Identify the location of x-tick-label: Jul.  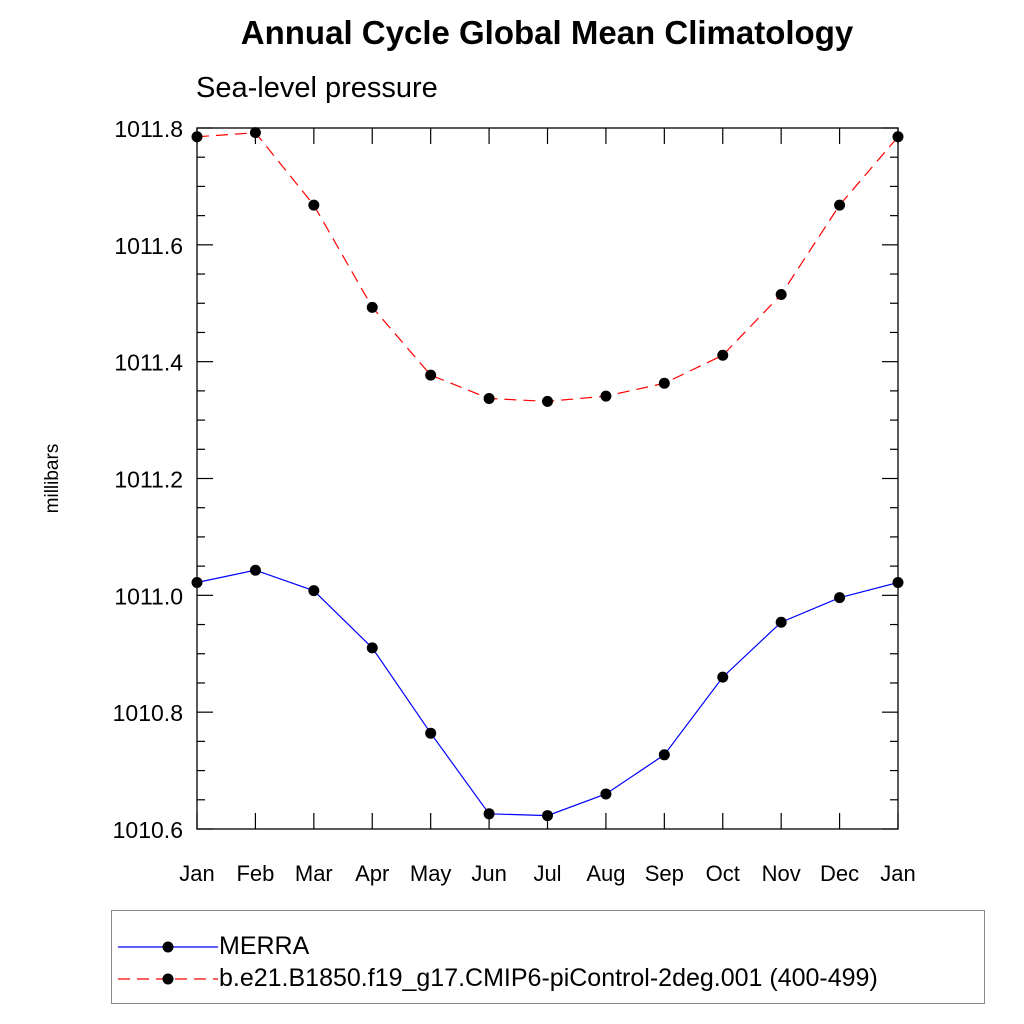
(547, 873).